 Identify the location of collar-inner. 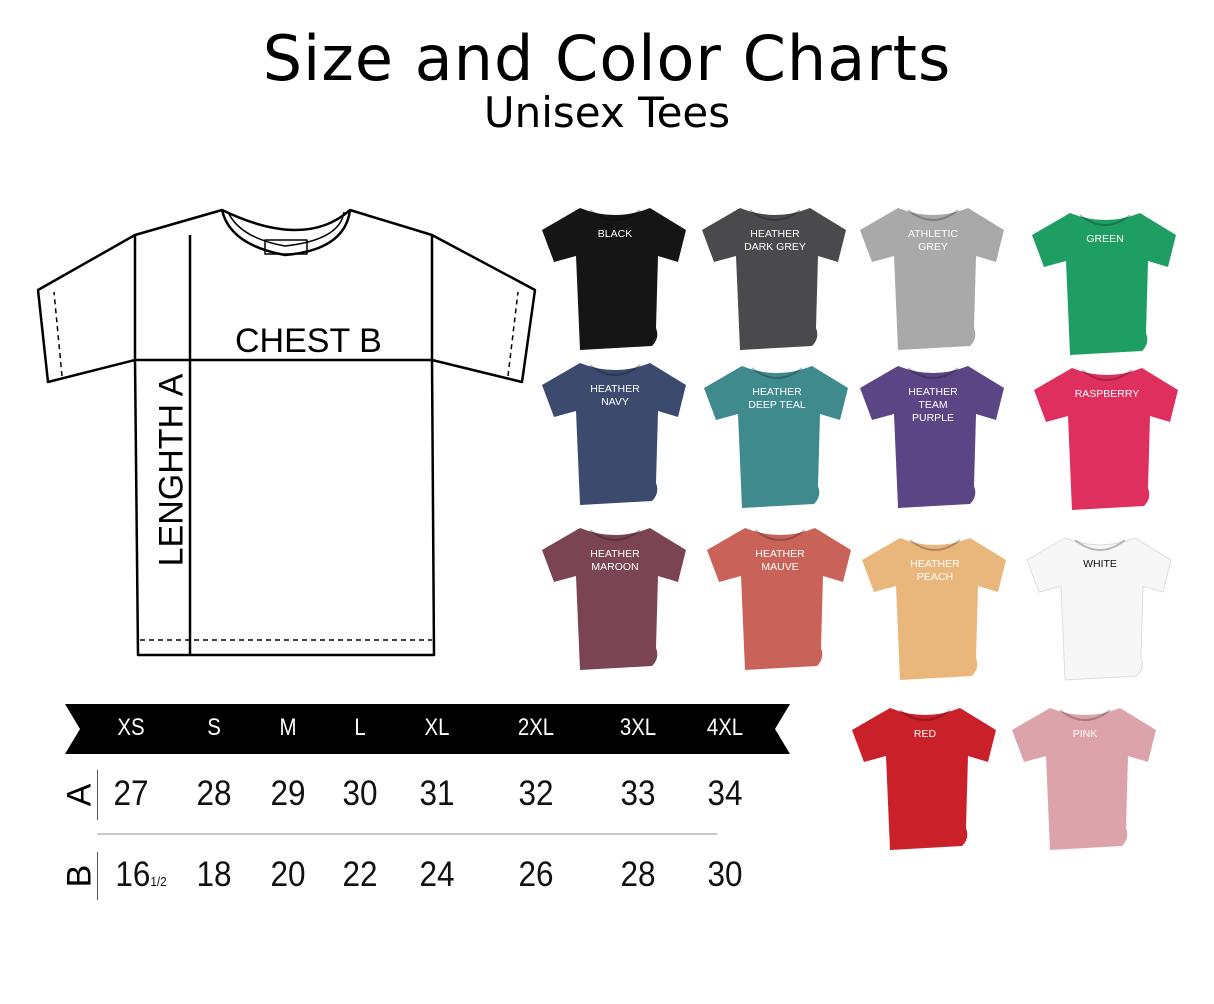
(286, 229).